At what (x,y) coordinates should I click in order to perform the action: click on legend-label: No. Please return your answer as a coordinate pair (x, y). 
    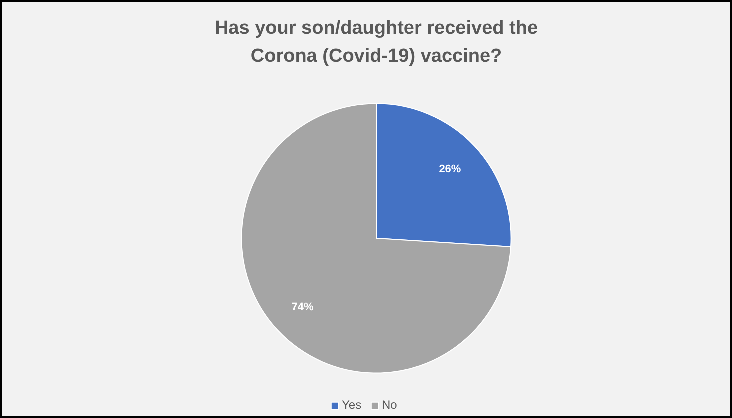
    Looking at the image, I should click on (390, 405).